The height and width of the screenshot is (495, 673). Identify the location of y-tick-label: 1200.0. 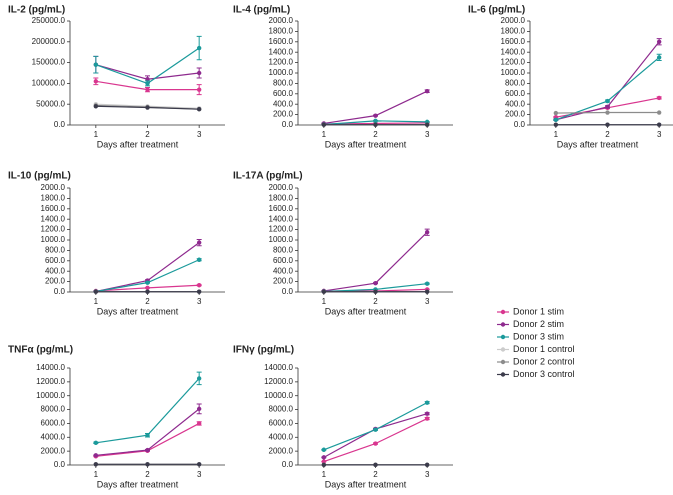
(281, 62).